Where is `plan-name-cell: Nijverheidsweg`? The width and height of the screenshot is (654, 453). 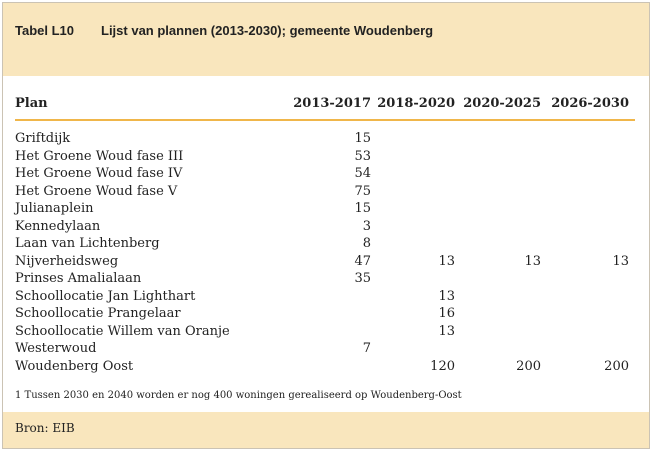 plan-name-cell: Nijverheidsweg is located at coordinates (67, 261).